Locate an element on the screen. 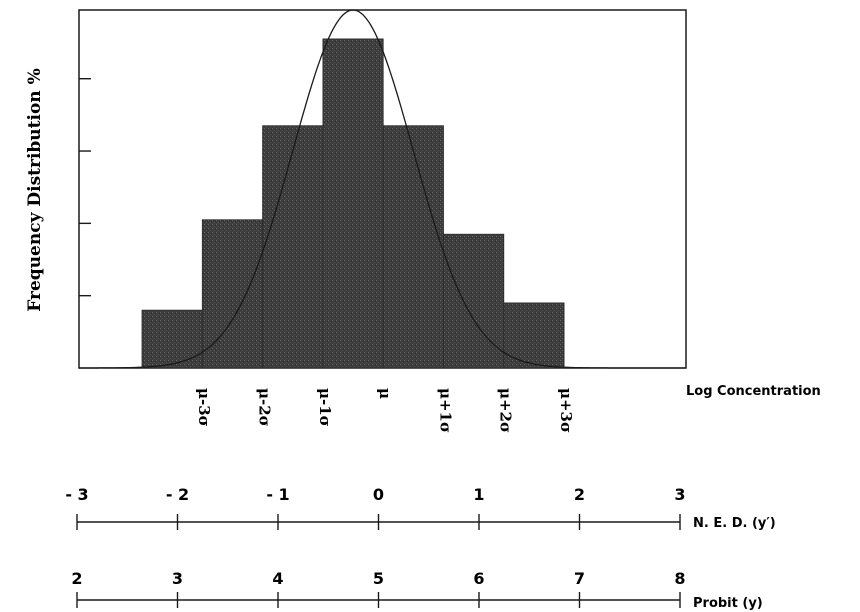 The image size is (860, 612). y-axis-ticks is located at coordinates (85, 187).